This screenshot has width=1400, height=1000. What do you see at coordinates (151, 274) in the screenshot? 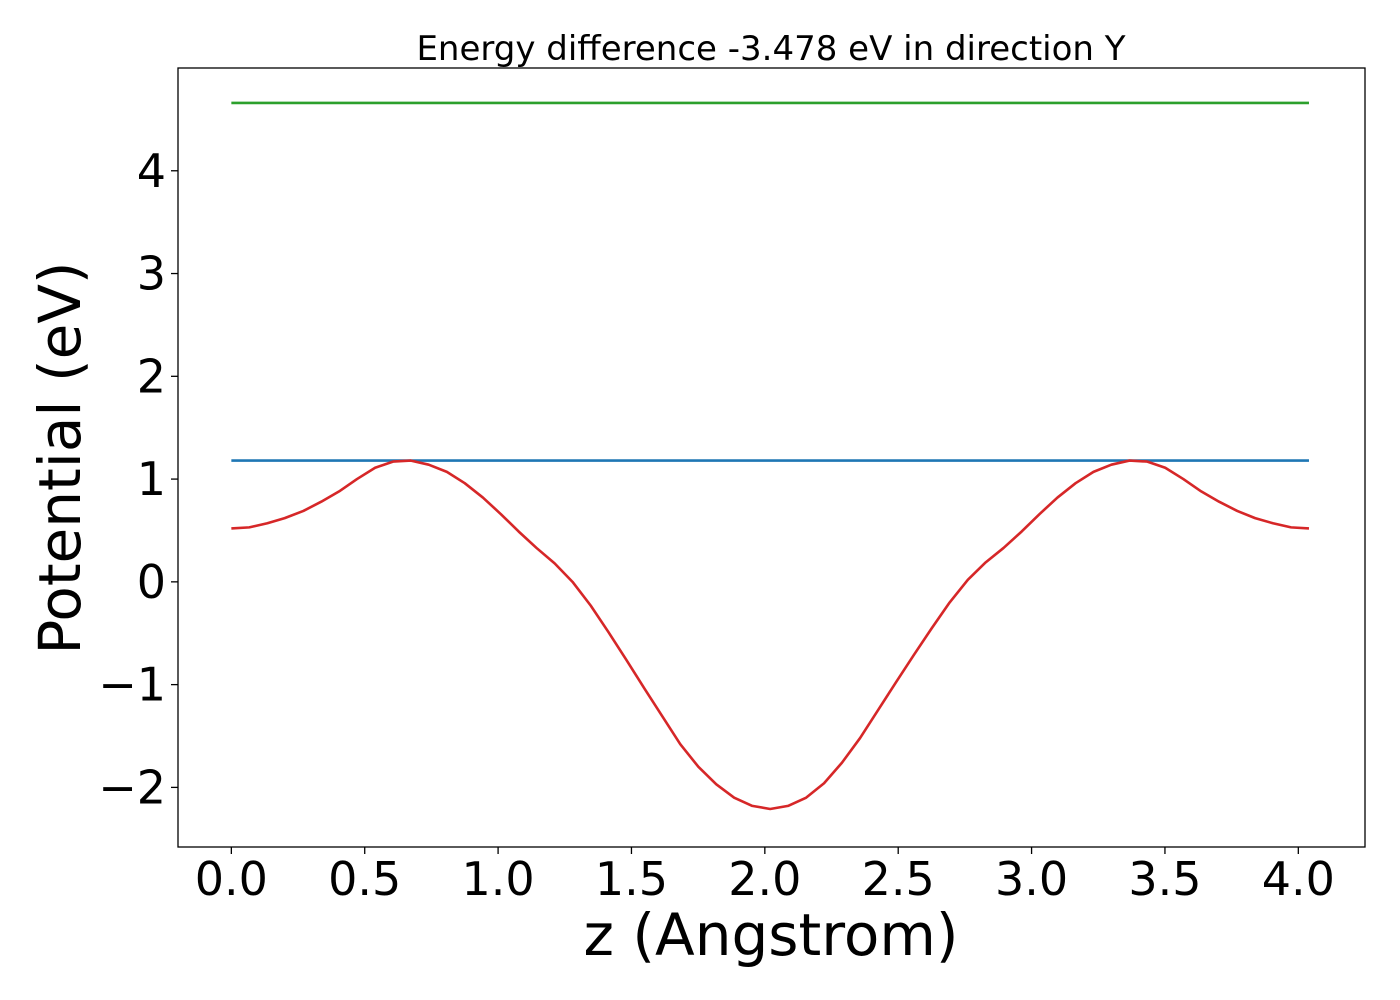
I see `y-tick-label: 3` at bounding box center [151, 274].